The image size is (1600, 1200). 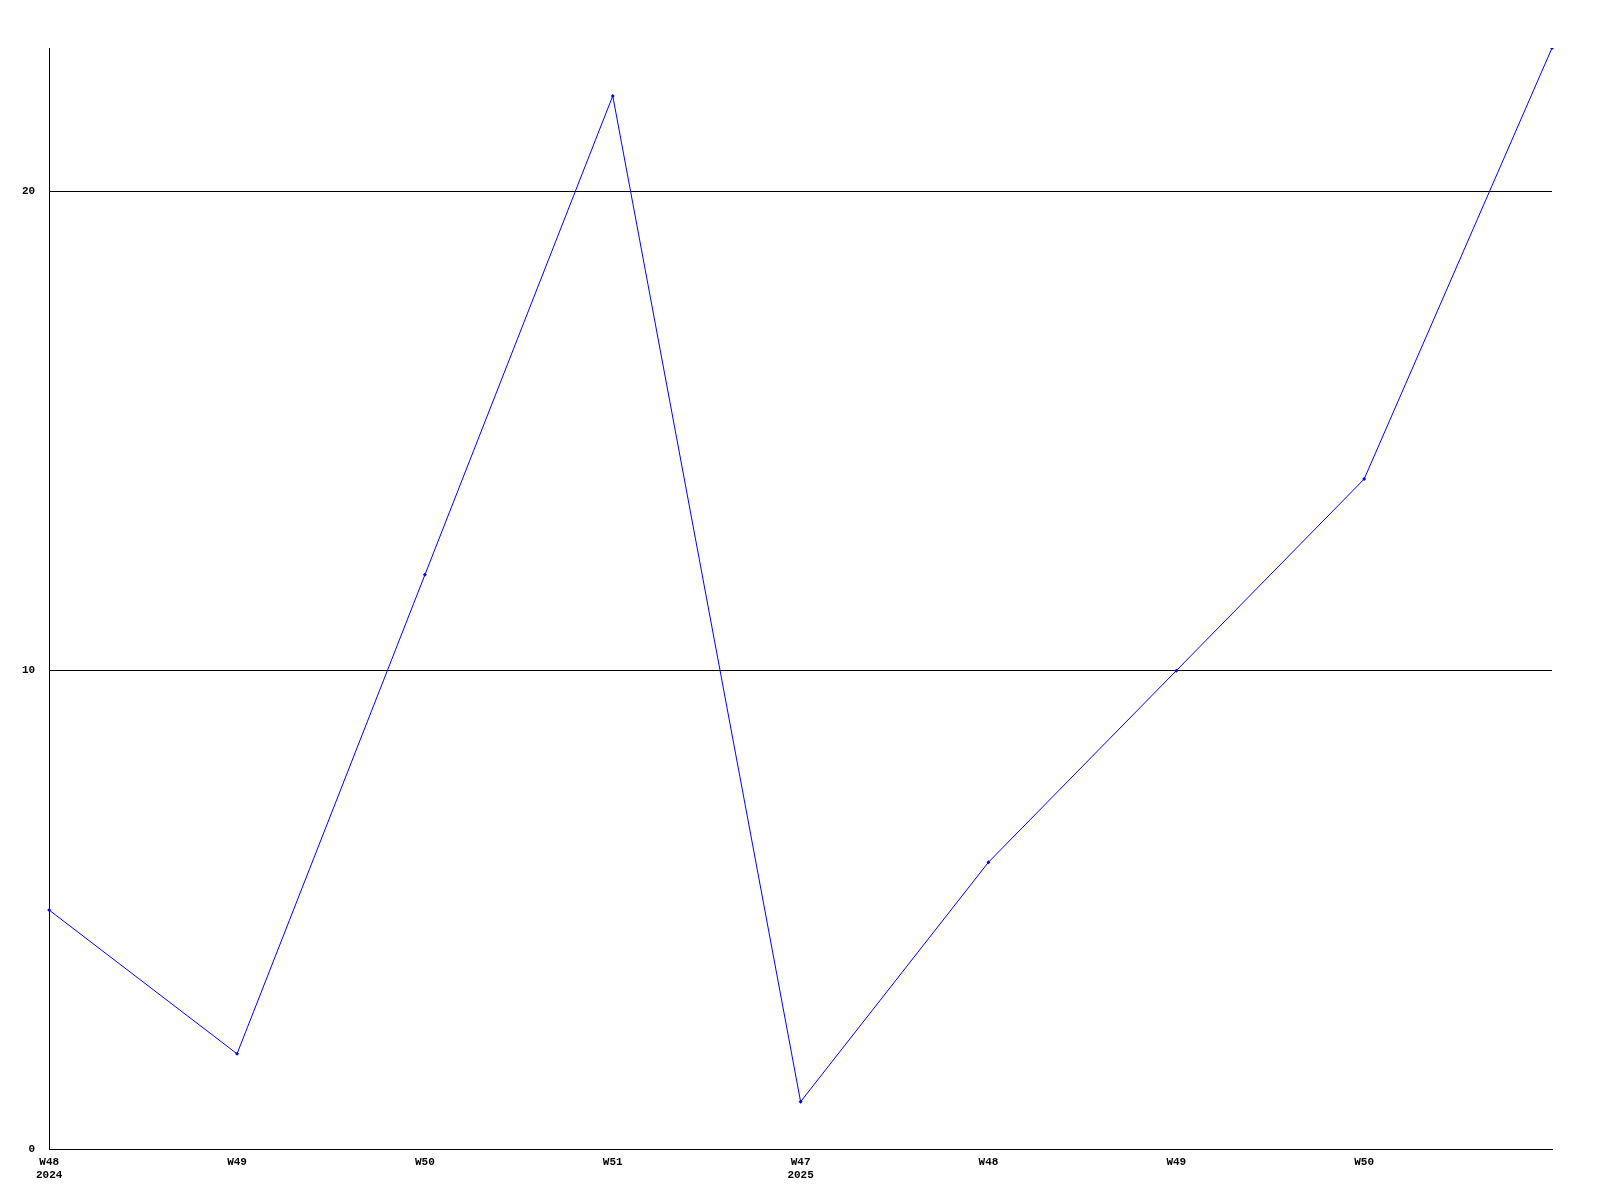 I want to click on y-tick-label: 0, so click(x=32, y=1149).